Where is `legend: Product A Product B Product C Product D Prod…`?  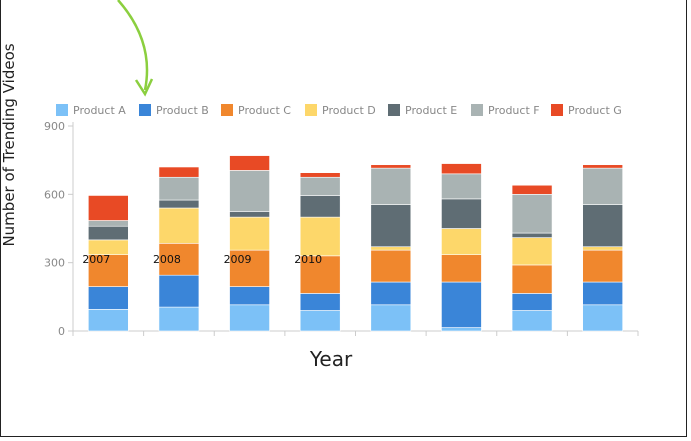
legend: Product A Product B Product C Product D Prod… is located at coordinates (339, 110).